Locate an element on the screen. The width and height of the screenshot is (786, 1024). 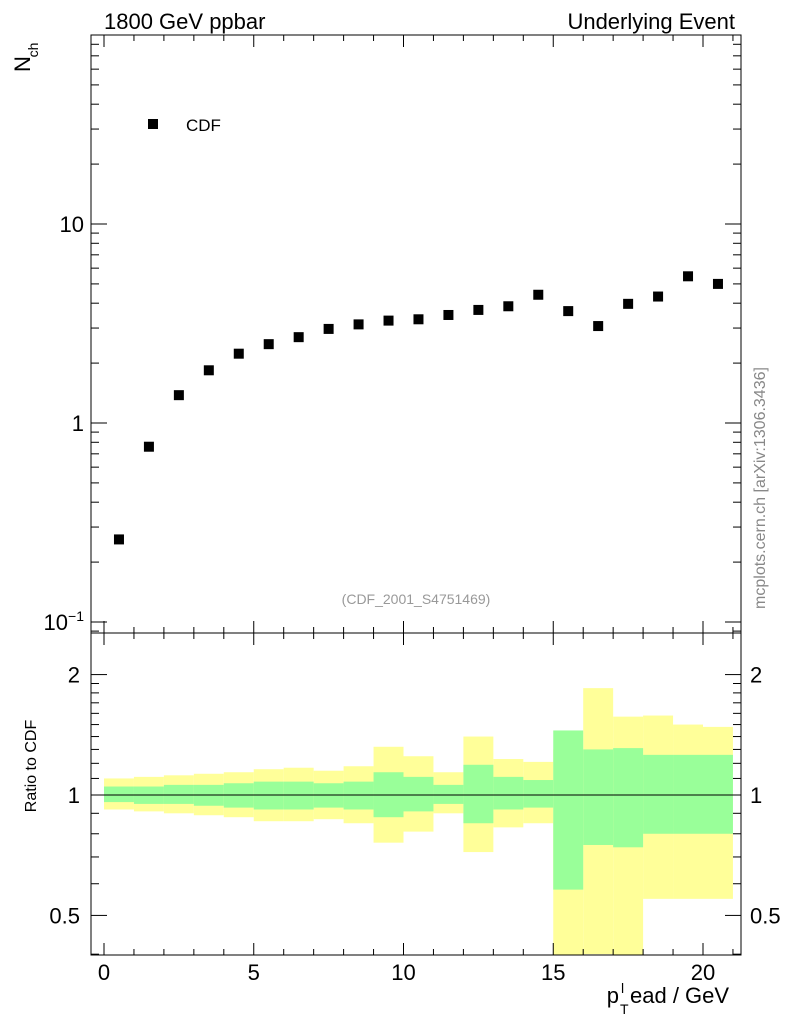
x-axis-label-sup: l is located at coordinates (622, 988).